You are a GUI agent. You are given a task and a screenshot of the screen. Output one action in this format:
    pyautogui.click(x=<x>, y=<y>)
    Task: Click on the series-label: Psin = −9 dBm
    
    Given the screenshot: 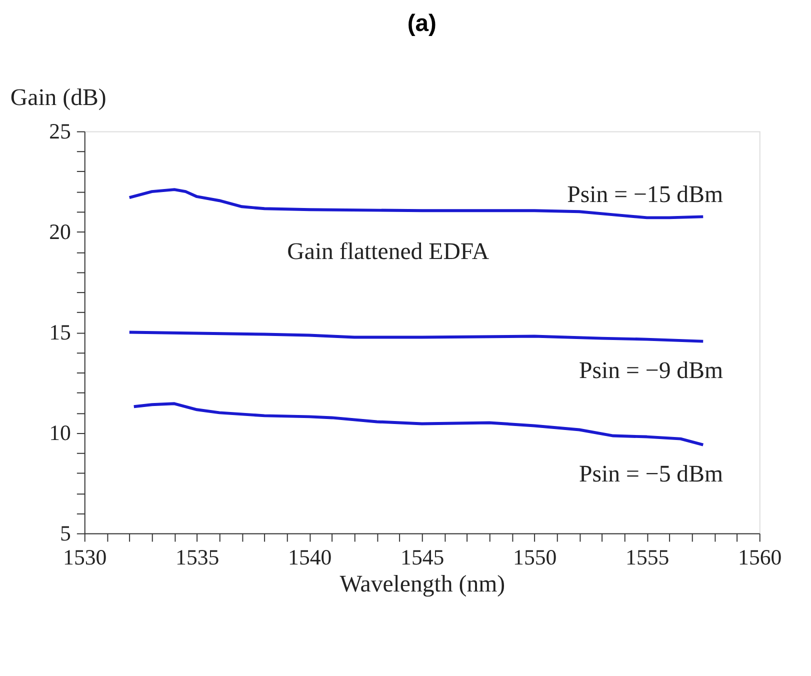 What is the action you would take?
    pyautogui.click(x=651, y=371)
    